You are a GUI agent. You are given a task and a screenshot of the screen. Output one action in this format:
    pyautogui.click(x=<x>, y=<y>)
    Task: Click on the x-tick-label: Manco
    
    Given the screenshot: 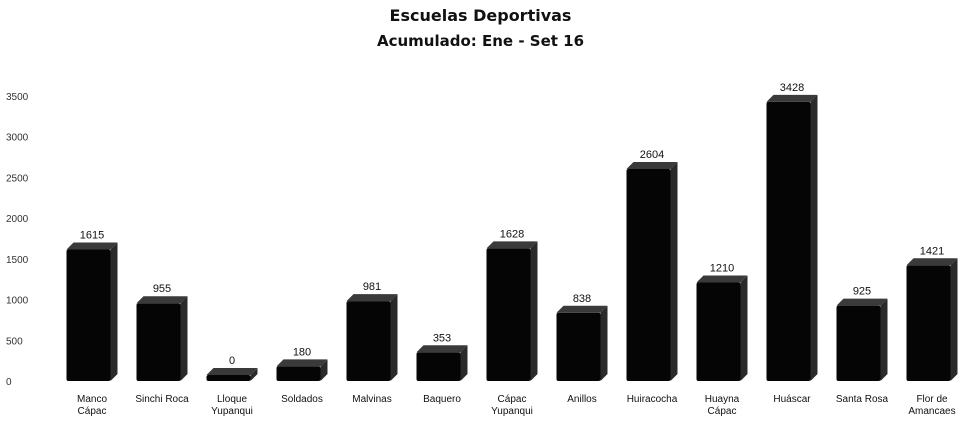 What is the action you would take?
    pyautogui.click(x=92, y=399)
    